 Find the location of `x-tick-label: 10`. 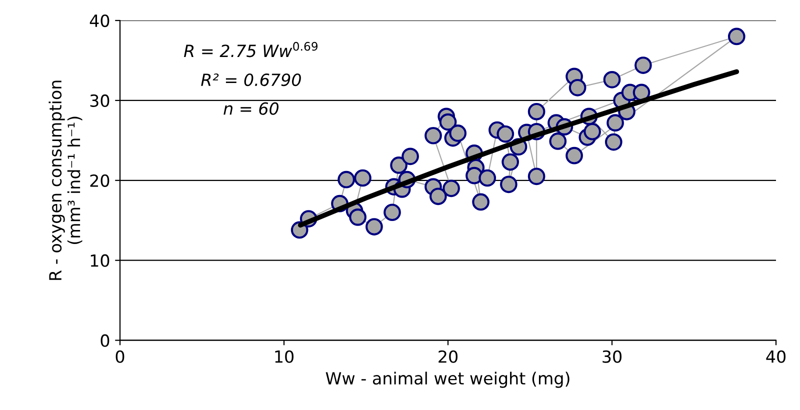

x-tick-label: 10 is located at coordinates (284, 356).